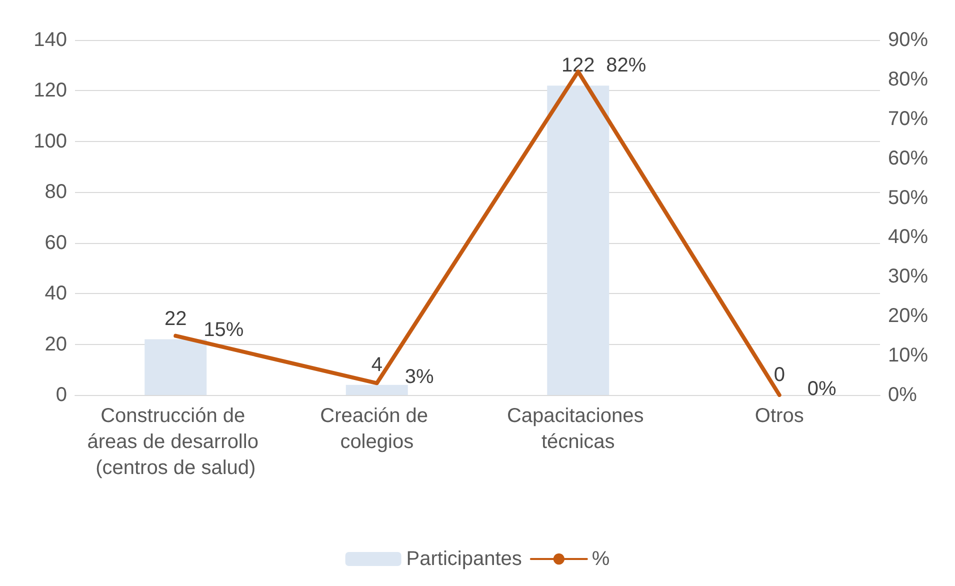  I want to click on data-label: 3%, so click(419, 377).